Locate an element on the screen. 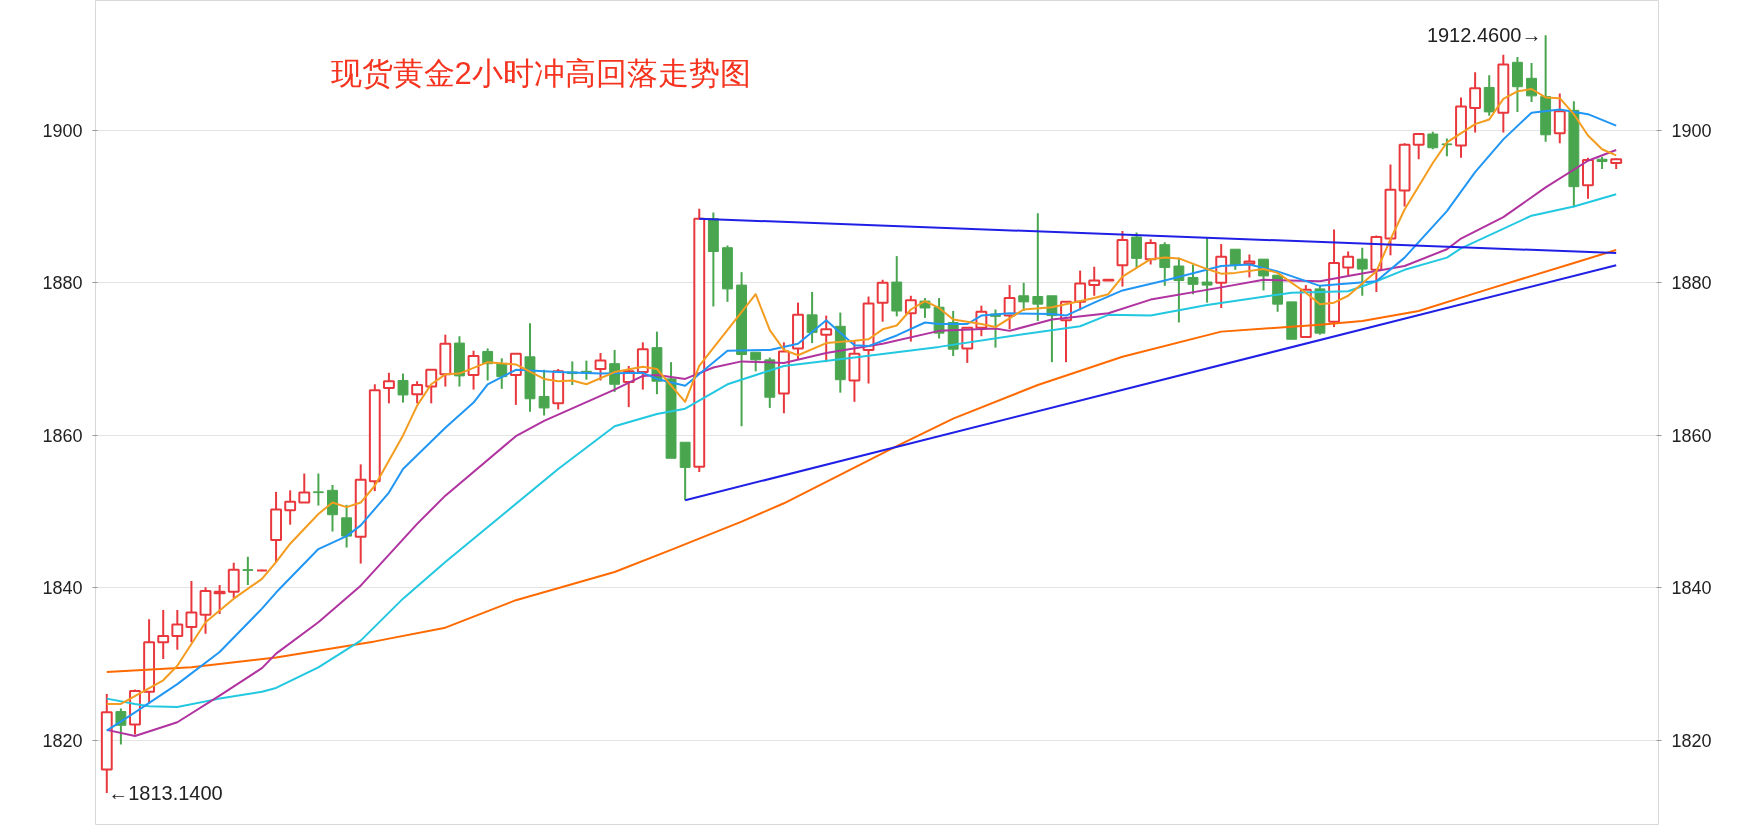  y-tick-label: 1900 is located at coordinates (62, 130).